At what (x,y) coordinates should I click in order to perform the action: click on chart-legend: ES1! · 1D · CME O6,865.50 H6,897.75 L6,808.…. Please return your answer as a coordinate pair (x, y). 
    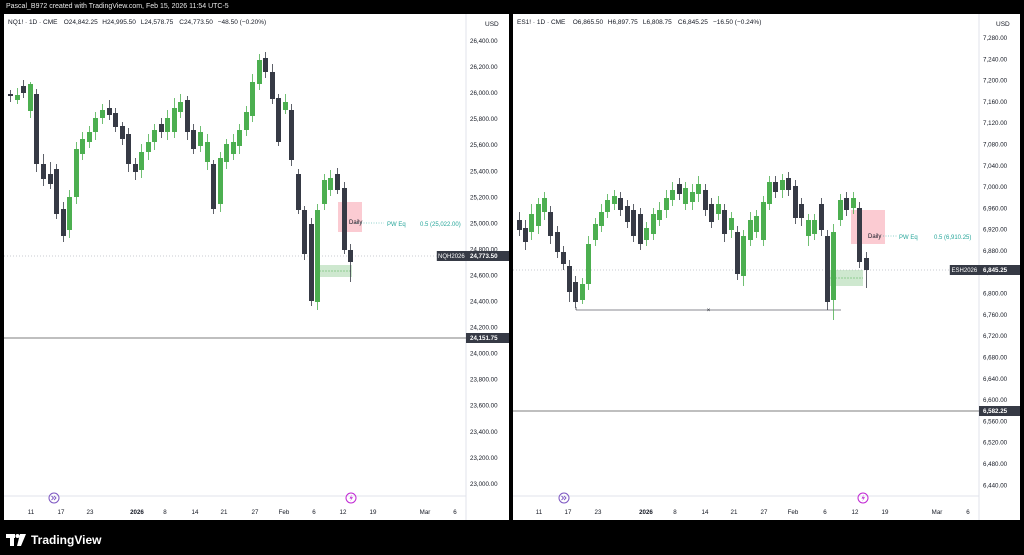
    Looking at the image, I should click on (639, 22).